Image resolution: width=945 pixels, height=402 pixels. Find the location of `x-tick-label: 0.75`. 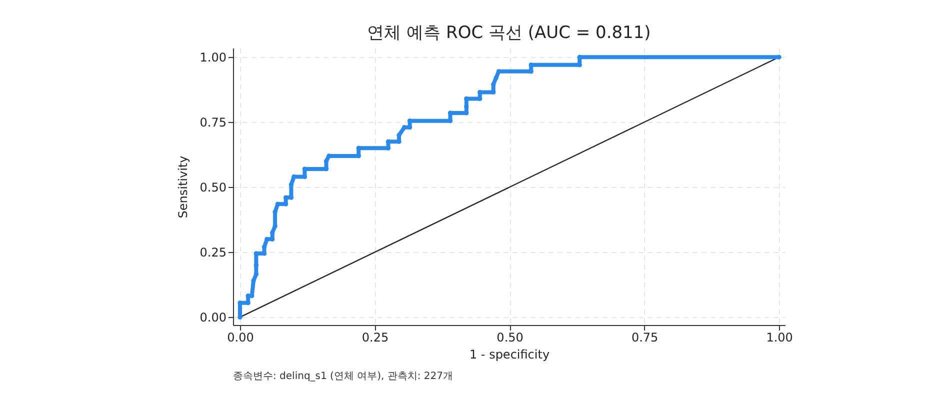

x-tick-label: 0.75 is located at coordinates (644, 337).